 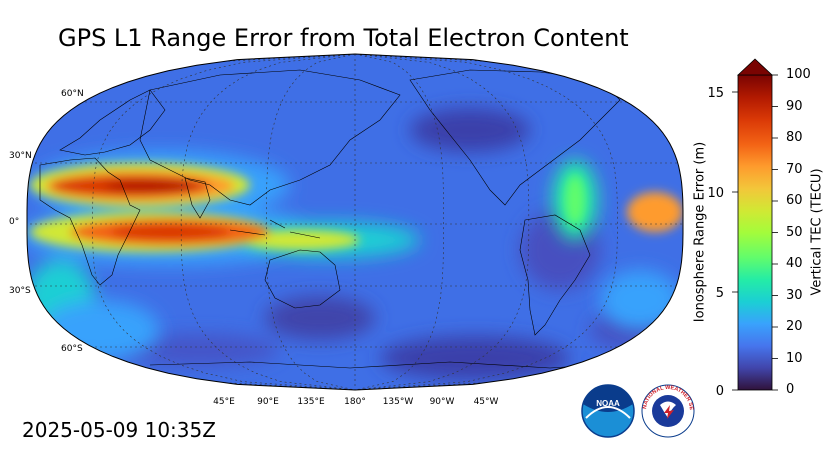 What do you see at coordinates (14, 222) in the screenshot?
I see `lat-label-0: 0°` at bounding box center [14, 222].